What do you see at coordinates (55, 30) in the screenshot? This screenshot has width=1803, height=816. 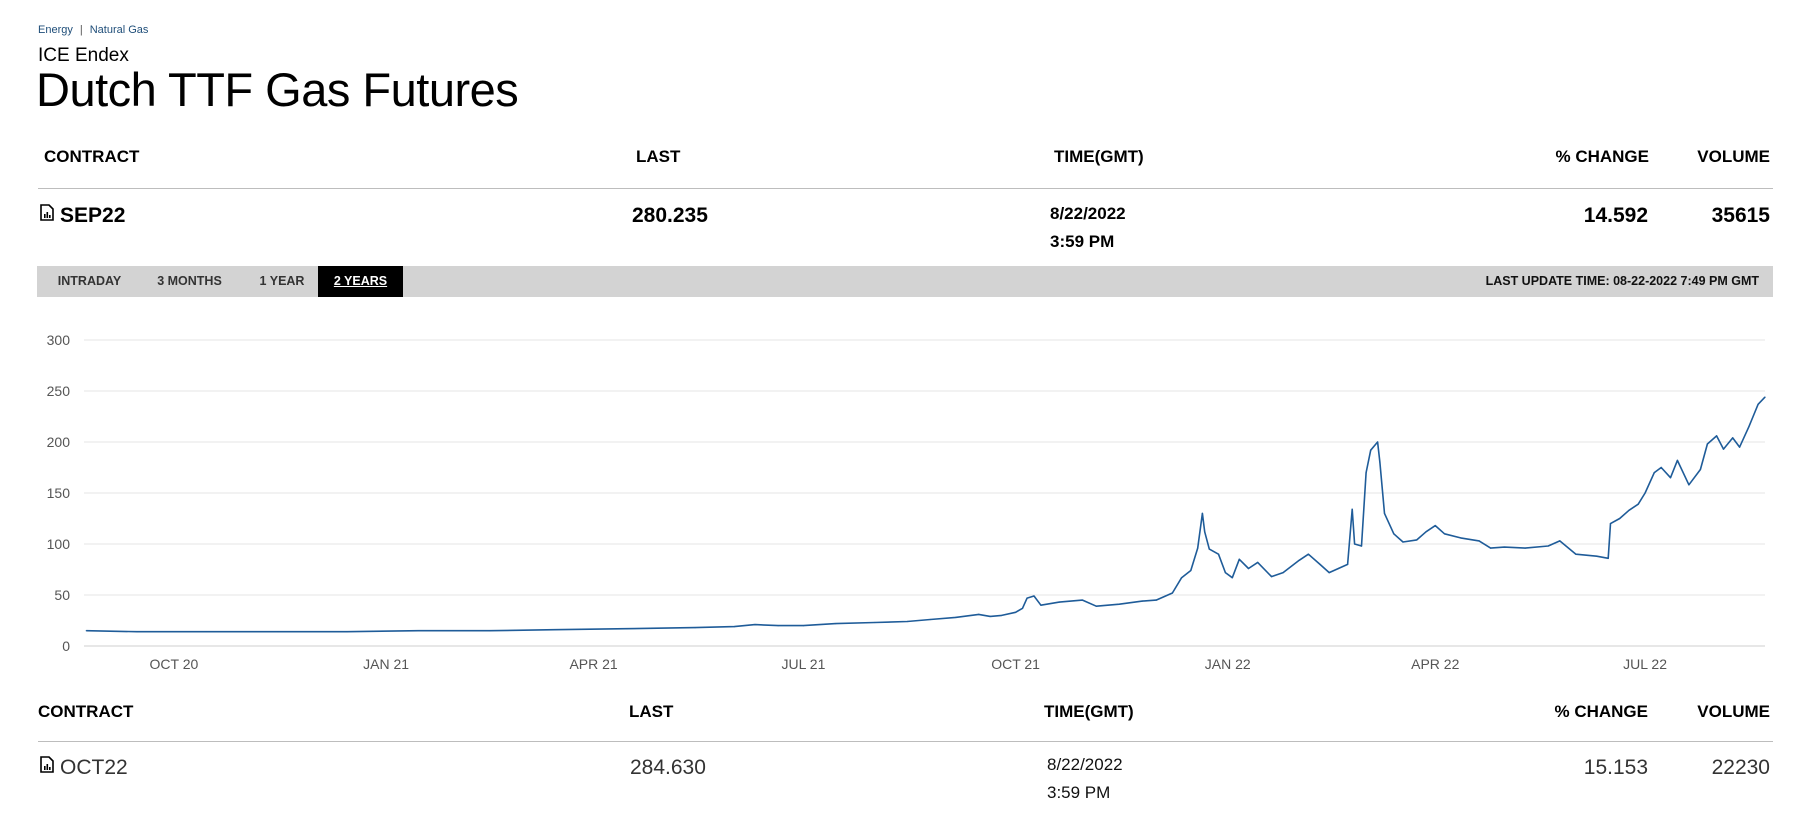 I see `breadcrumb-item-energy: Energy` at bounding box center [55, 30].